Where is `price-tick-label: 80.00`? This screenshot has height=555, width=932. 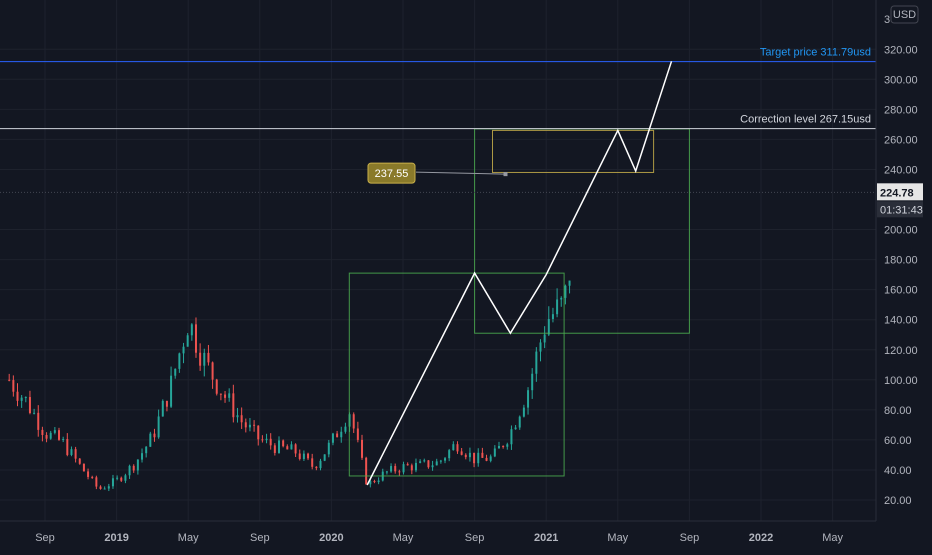 price-tick-label: 80.00 is located at coordinates (898, 411).